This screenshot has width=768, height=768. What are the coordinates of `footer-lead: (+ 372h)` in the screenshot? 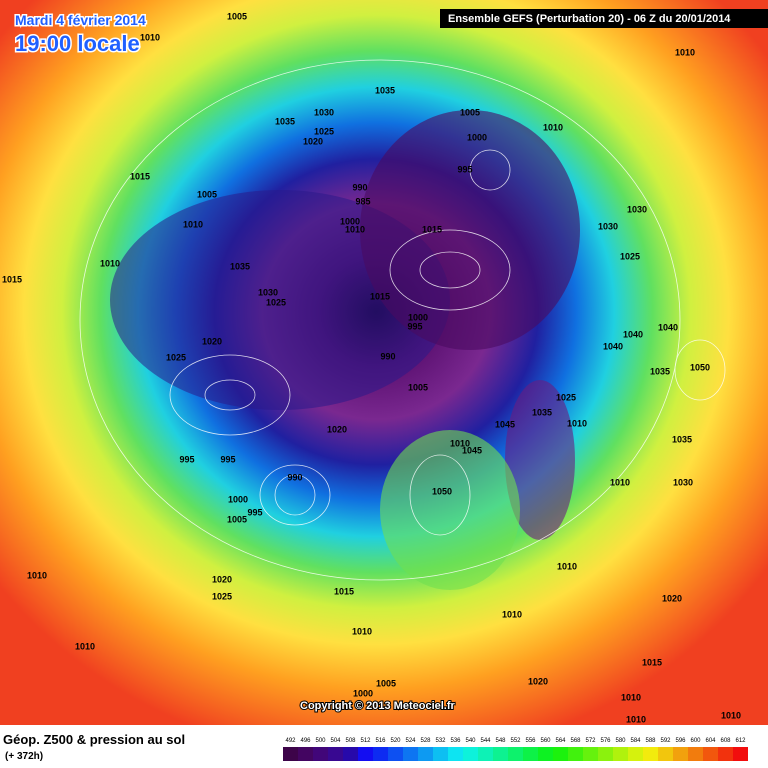 It's located at (24, 756).